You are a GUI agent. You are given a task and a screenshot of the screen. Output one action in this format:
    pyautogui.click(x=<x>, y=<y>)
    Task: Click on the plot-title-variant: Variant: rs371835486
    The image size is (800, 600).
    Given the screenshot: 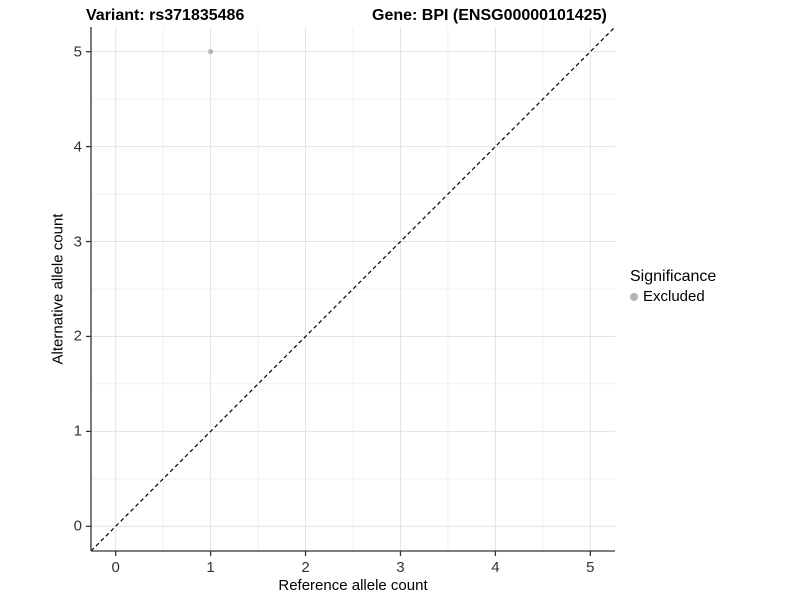 What is the action you would take?
    pyautogui.click(x=165, y=15)
    